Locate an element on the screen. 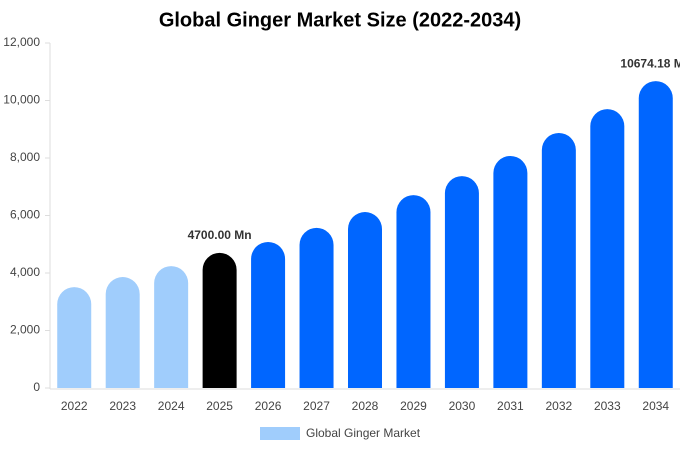 This screenshot has height=450, width=680. y-tick-label: 2,000 is located at coordinates (25, 330).